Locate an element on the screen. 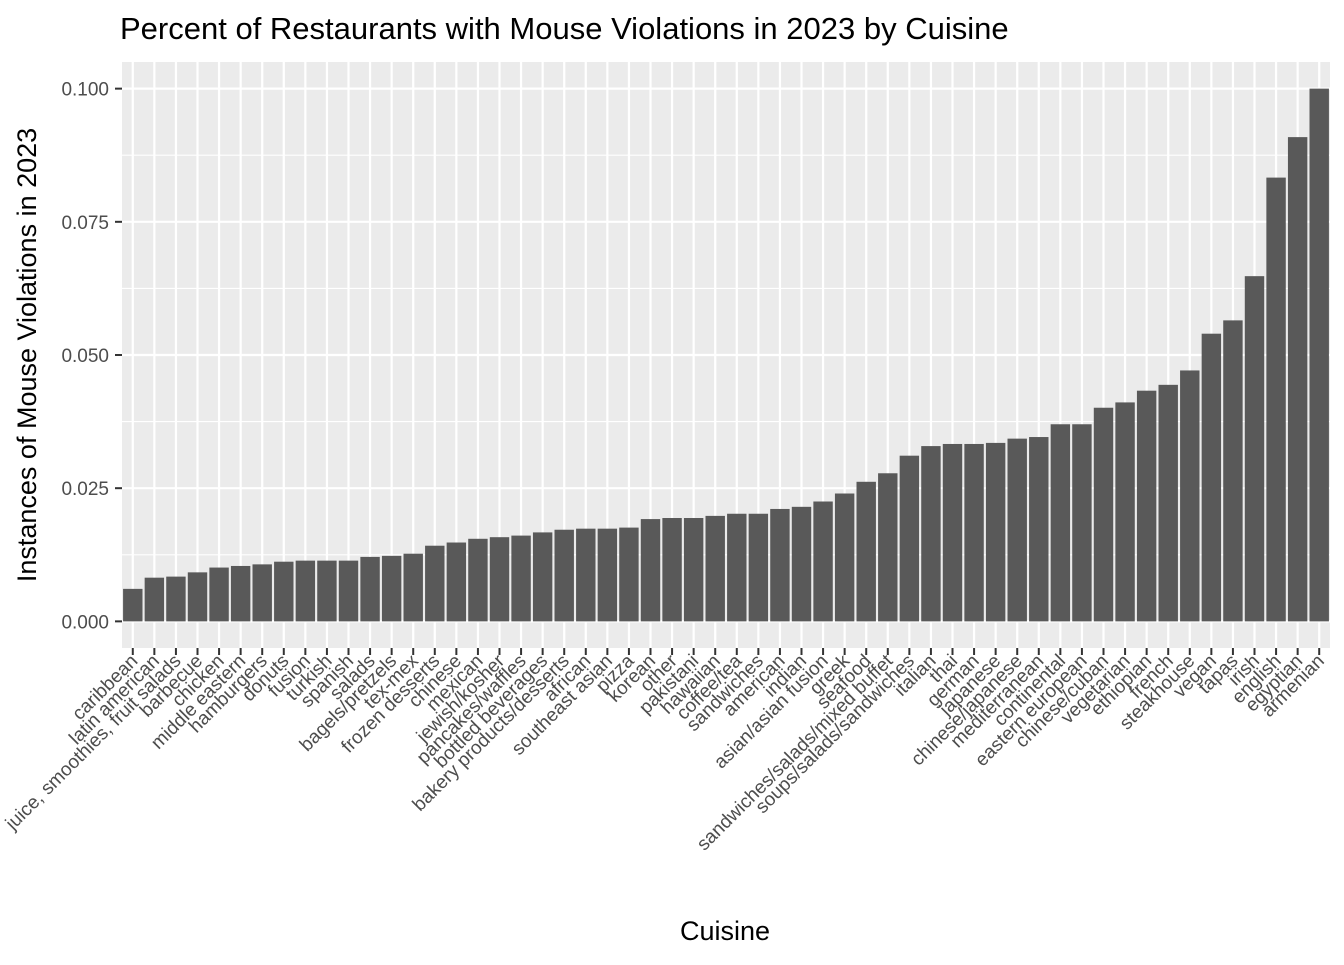 The image size is (1344, 965). x-axis-title: Cuisine is located at coordinates (725, 931).